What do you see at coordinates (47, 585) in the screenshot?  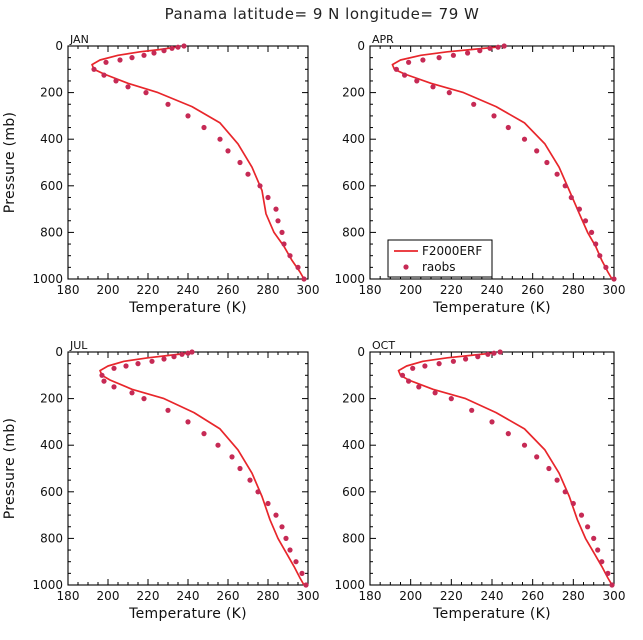 I see `panel-jul-ytick-label: 1000` at bounding box center [47, 585].